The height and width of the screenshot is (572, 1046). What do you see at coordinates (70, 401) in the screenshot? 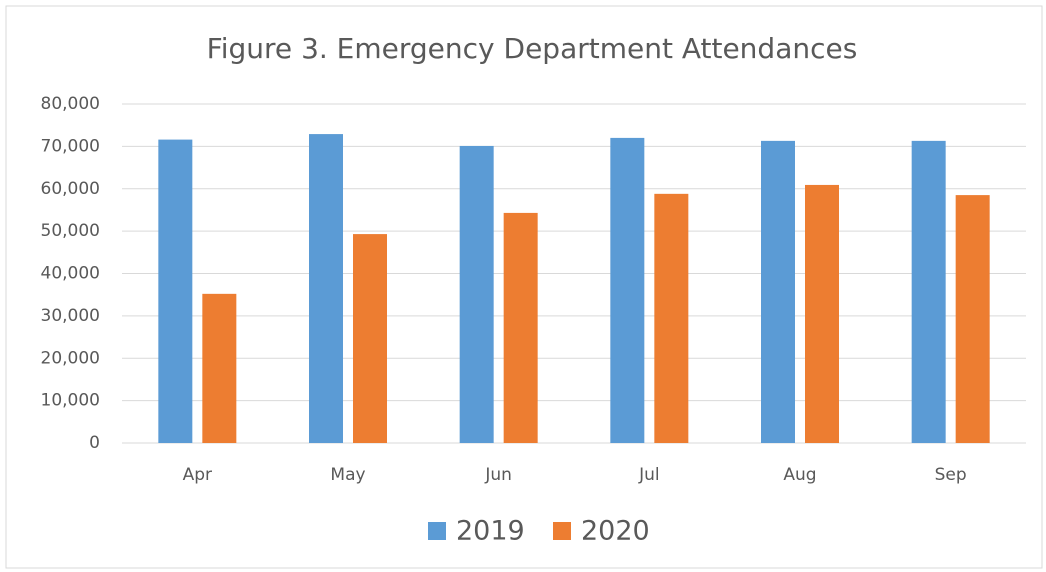
I see `y-tick-label: 10,000` at bounding box center [70, 401].